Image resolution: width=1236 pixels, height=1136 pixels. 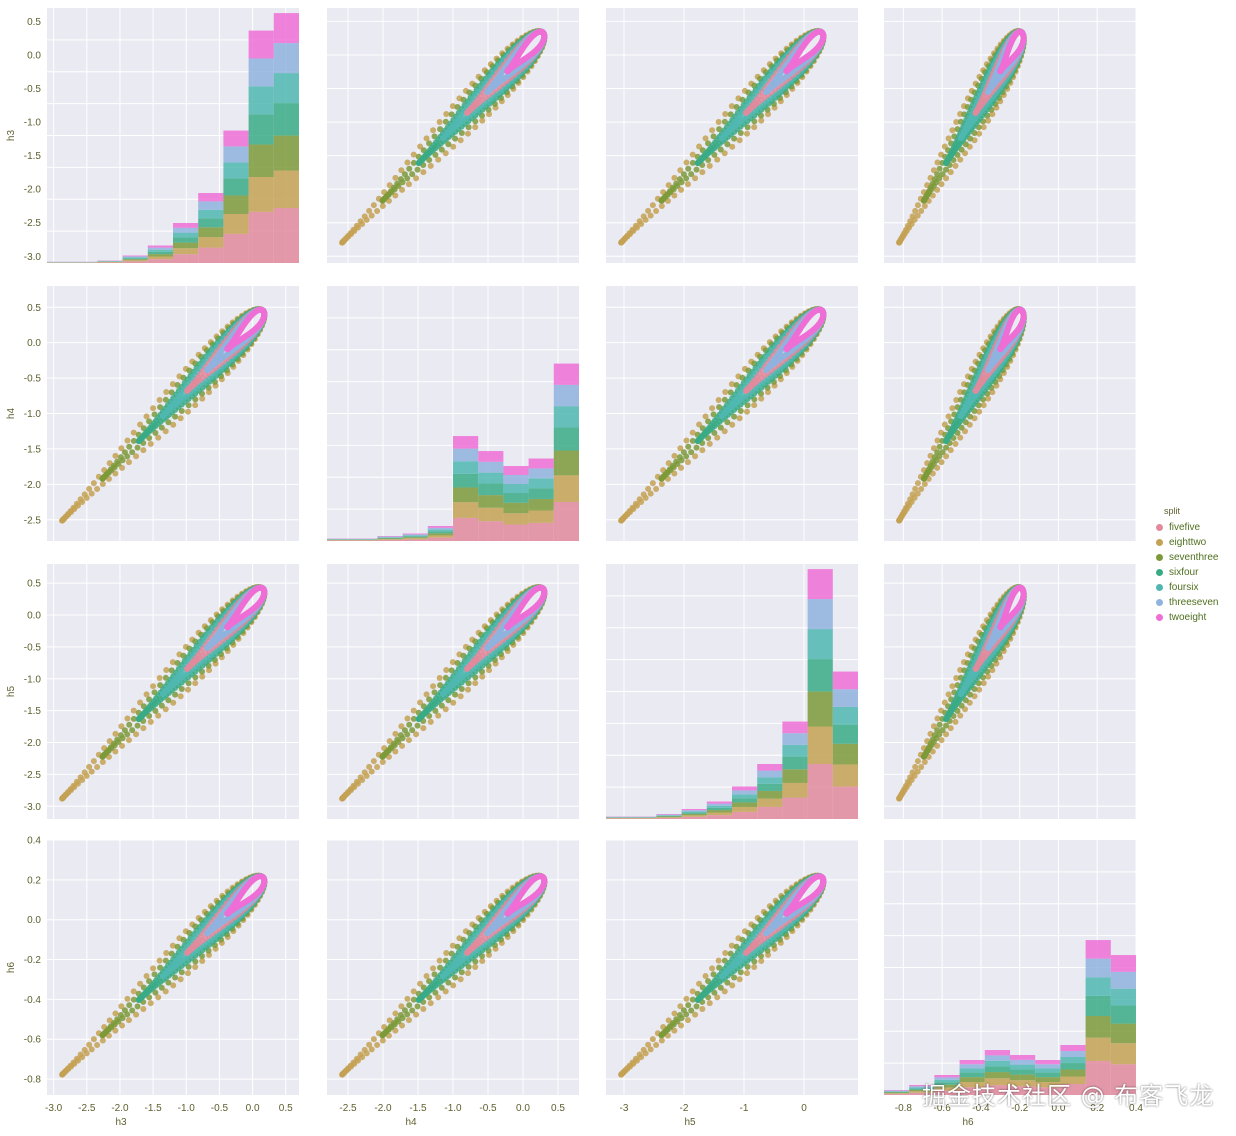 I want to click on subplot-h3-vs-h3: -3.0-2.5-2.0-1.5-1.0-0.50.00.5h3, so click(x=152, y=135).